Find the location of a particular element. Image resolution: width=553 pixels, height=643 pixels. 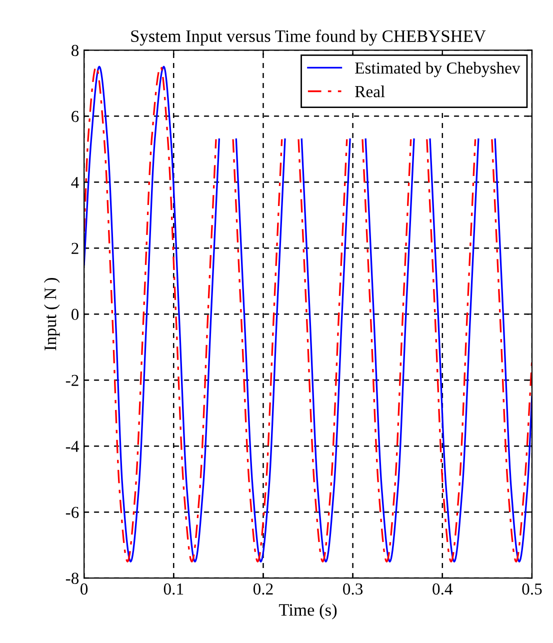

y-tick-label: 0 is located at coordinates (75, 314).